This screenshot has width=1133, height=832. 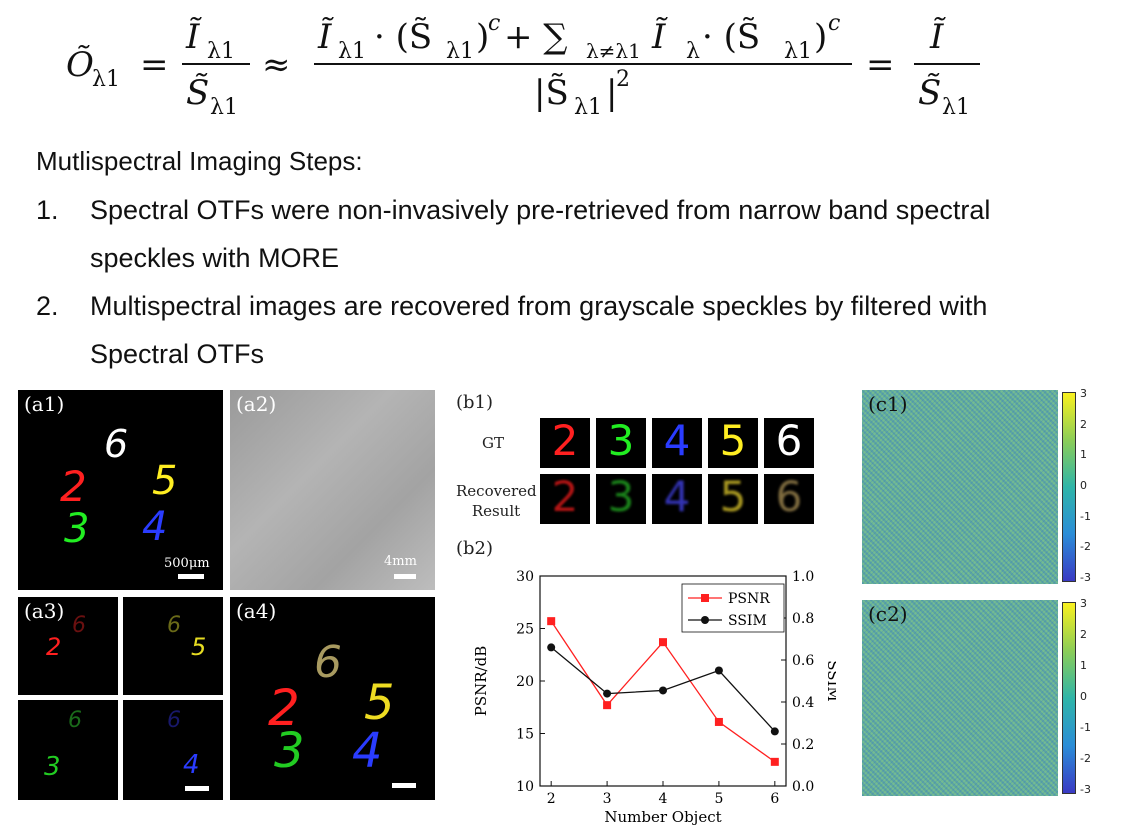 I want to click on eq-big-den-end: |, so click(x=611, y=93).